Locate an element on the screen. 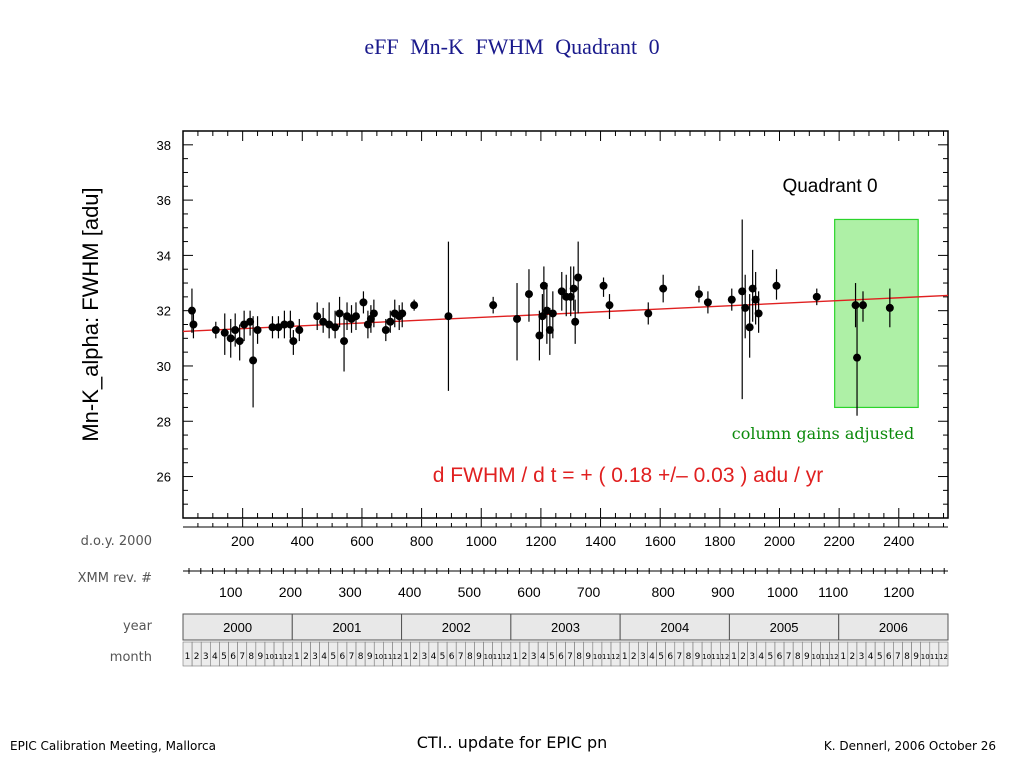  y-tick-label: 38 is located at coordinates (164, 145).